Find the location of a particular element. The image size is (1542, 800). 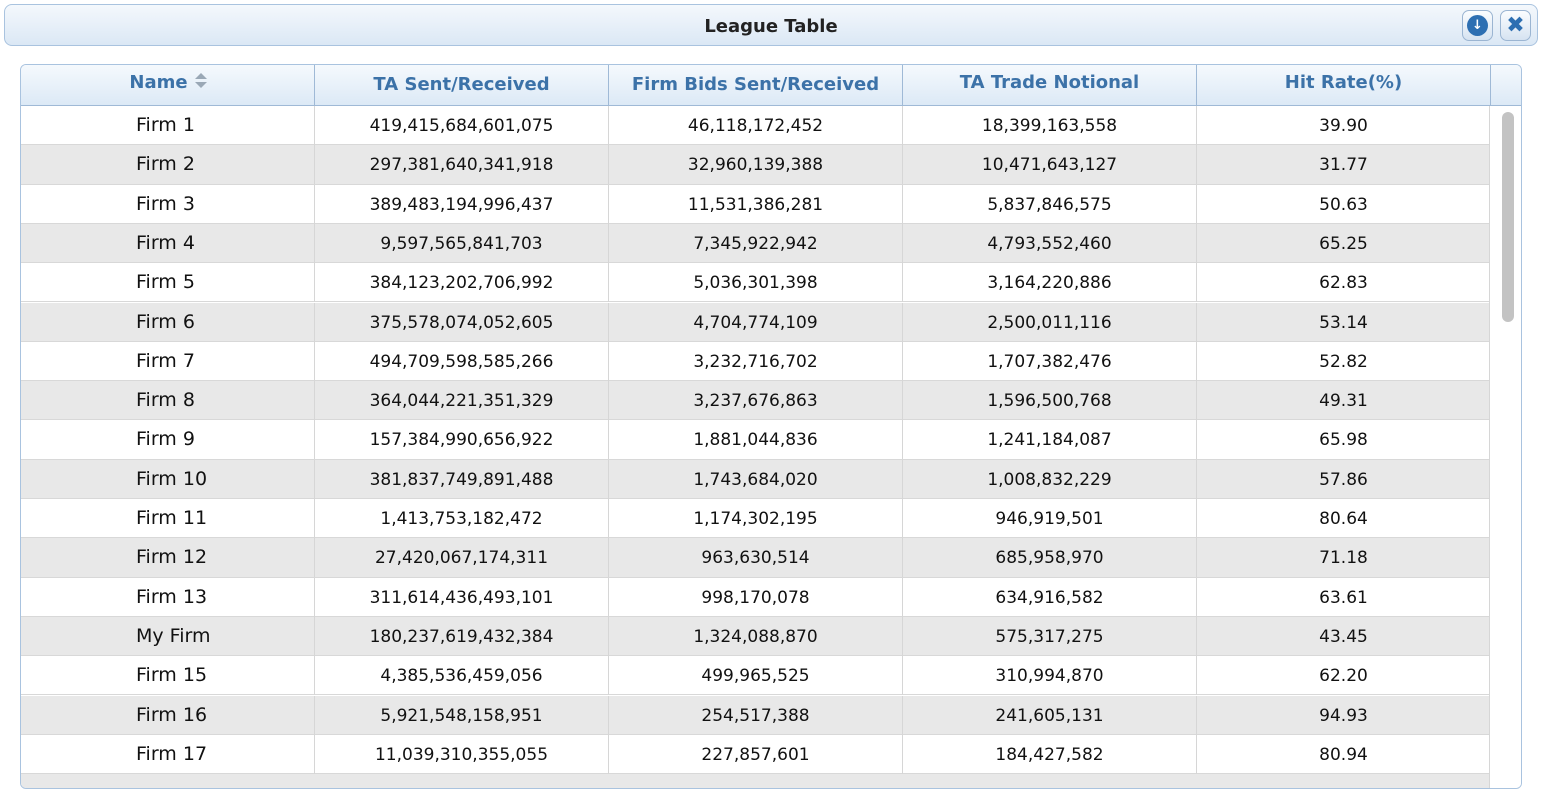

cell-ta-trade-notional: 3,164,220,886 is located at coordinates (1050, 283).